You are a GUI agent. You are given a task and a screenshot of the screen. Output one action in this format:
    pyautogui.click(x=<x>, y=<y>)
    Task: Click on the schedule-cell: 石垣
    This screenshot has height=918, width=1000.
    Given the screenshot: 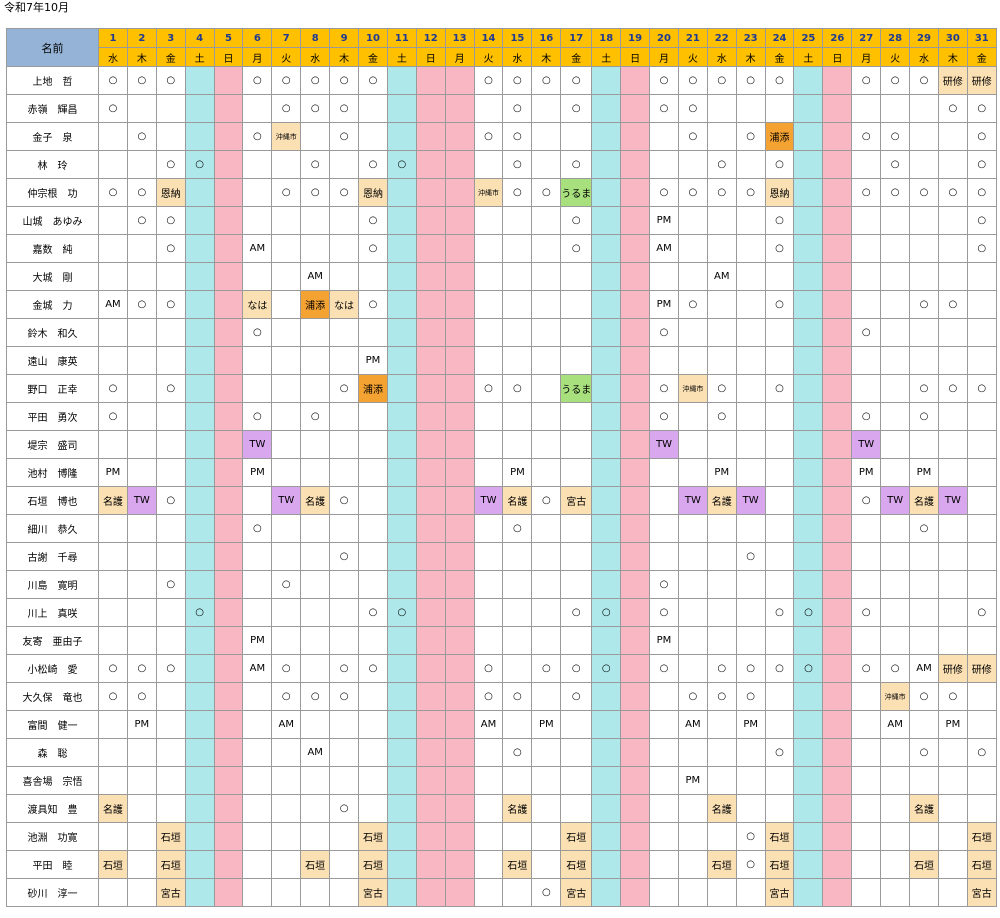 What is the action you would take?
    pyautogui.click(x=721, y=864)
    